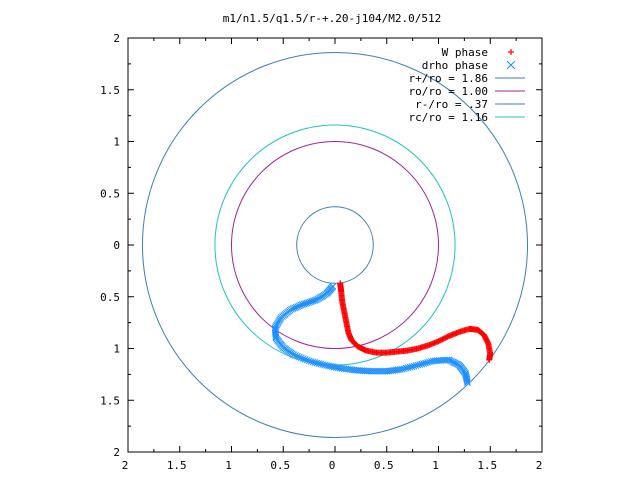 This screenshot has height=480, width=640. Describe the element at coordinates (455, 65) in the screenshot. I see `legend-label: drho phase` at that location.